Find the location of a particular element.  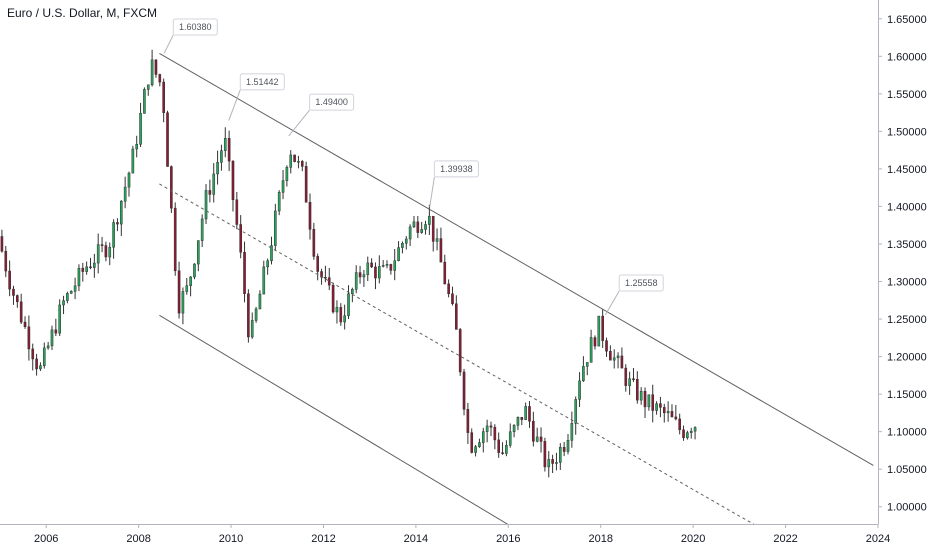

y-tick-label: 1.55000 is located at coordinates (907, 95).